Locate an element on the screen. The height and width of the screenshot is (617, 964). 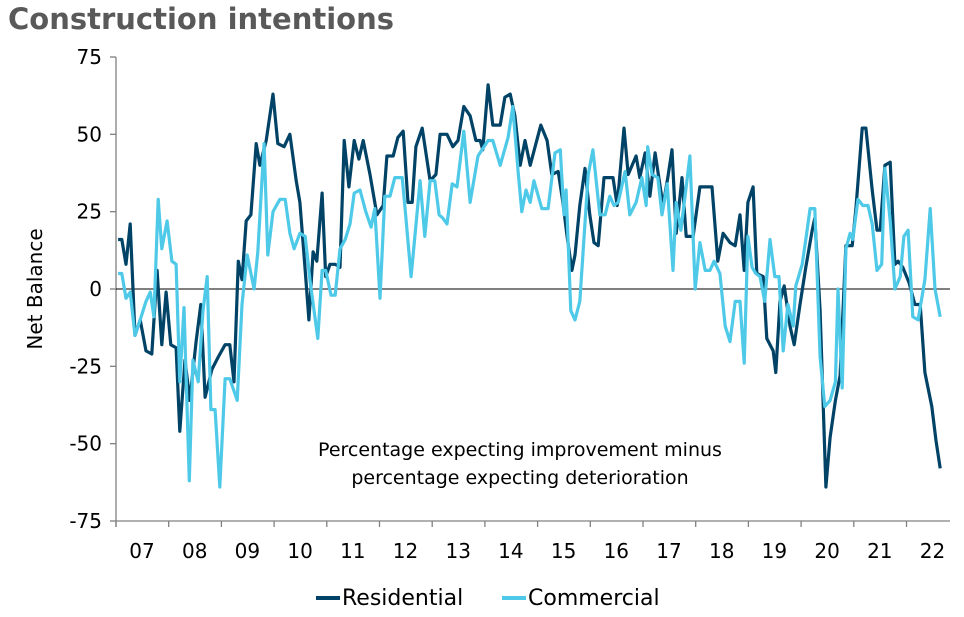
y-tick-label: 0 is located at coordinates (95, 289).